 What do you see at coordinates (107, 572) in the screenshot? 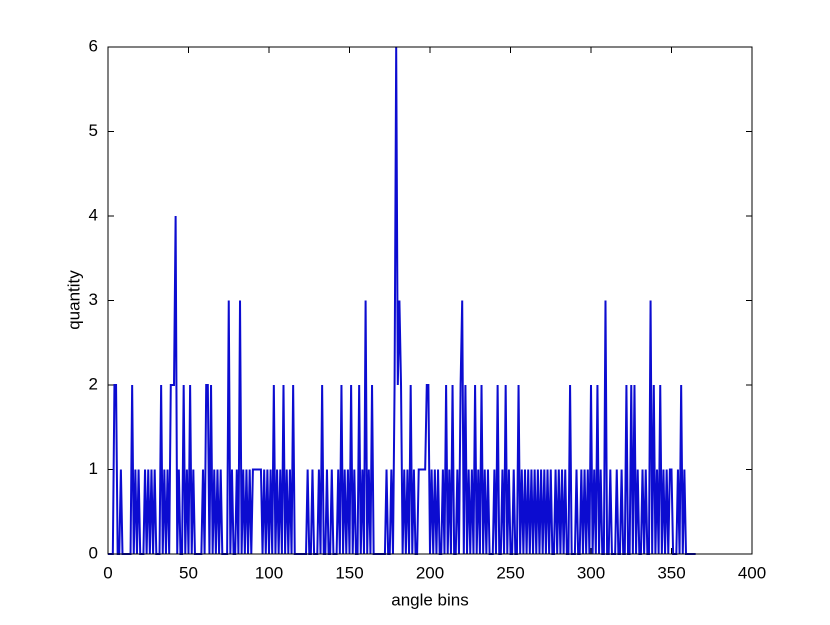
I see `x-tick-label: 0` at bounding box center [107, 572].